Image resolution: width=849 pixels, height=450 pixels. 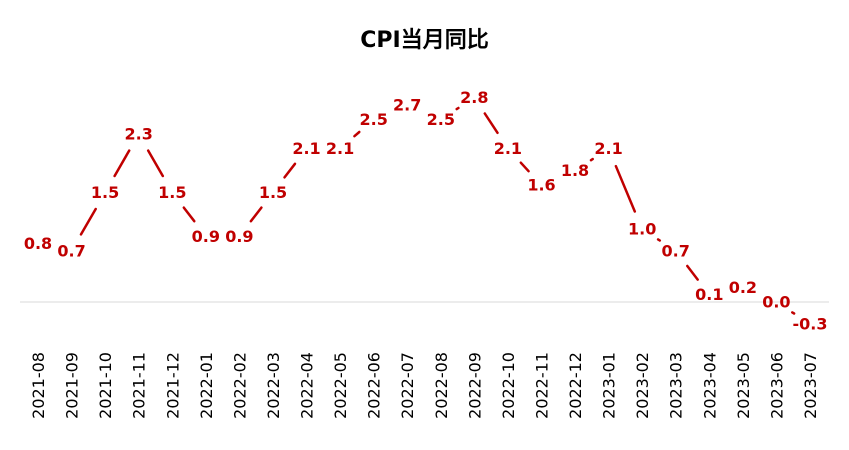 I want to click on x-tick-label: 2023-03, so click(x=676, y=385).